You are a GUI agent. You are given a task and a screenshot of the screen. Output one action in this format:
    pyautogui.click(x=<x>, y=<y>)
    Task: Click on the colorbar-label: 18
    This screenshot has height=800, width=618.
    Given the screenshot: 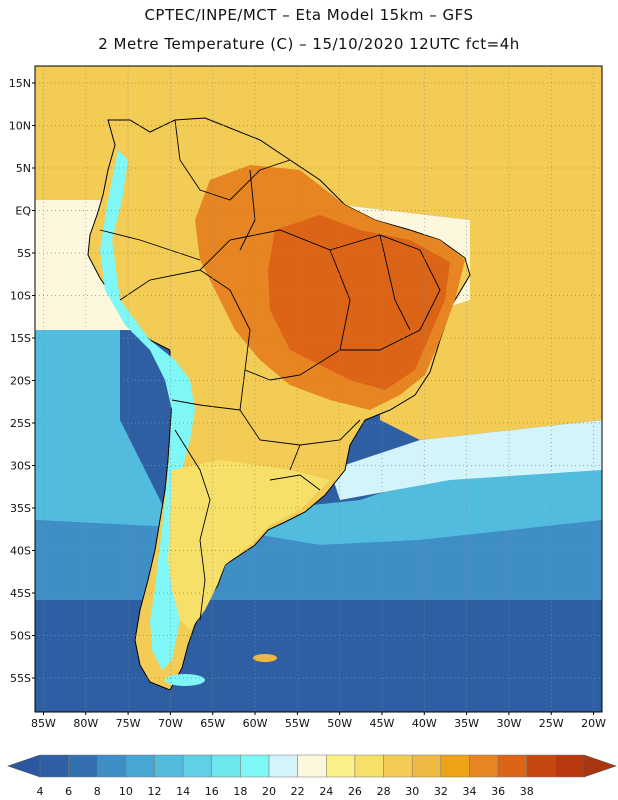 What is the action you would take?
    pyautogui.click(x=240, y=791)
    